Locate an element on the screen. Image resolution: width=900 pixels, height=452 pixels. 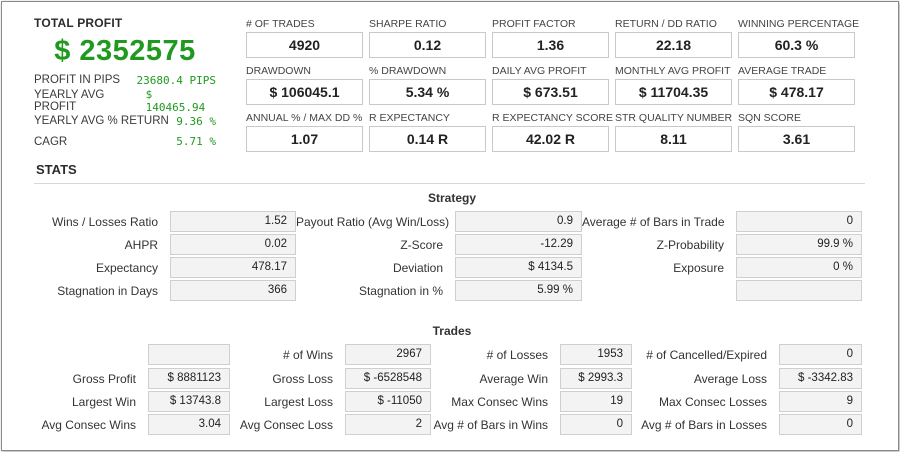
metric-card: SQN SCORE 3.61 is located at coordinates (796, 135).